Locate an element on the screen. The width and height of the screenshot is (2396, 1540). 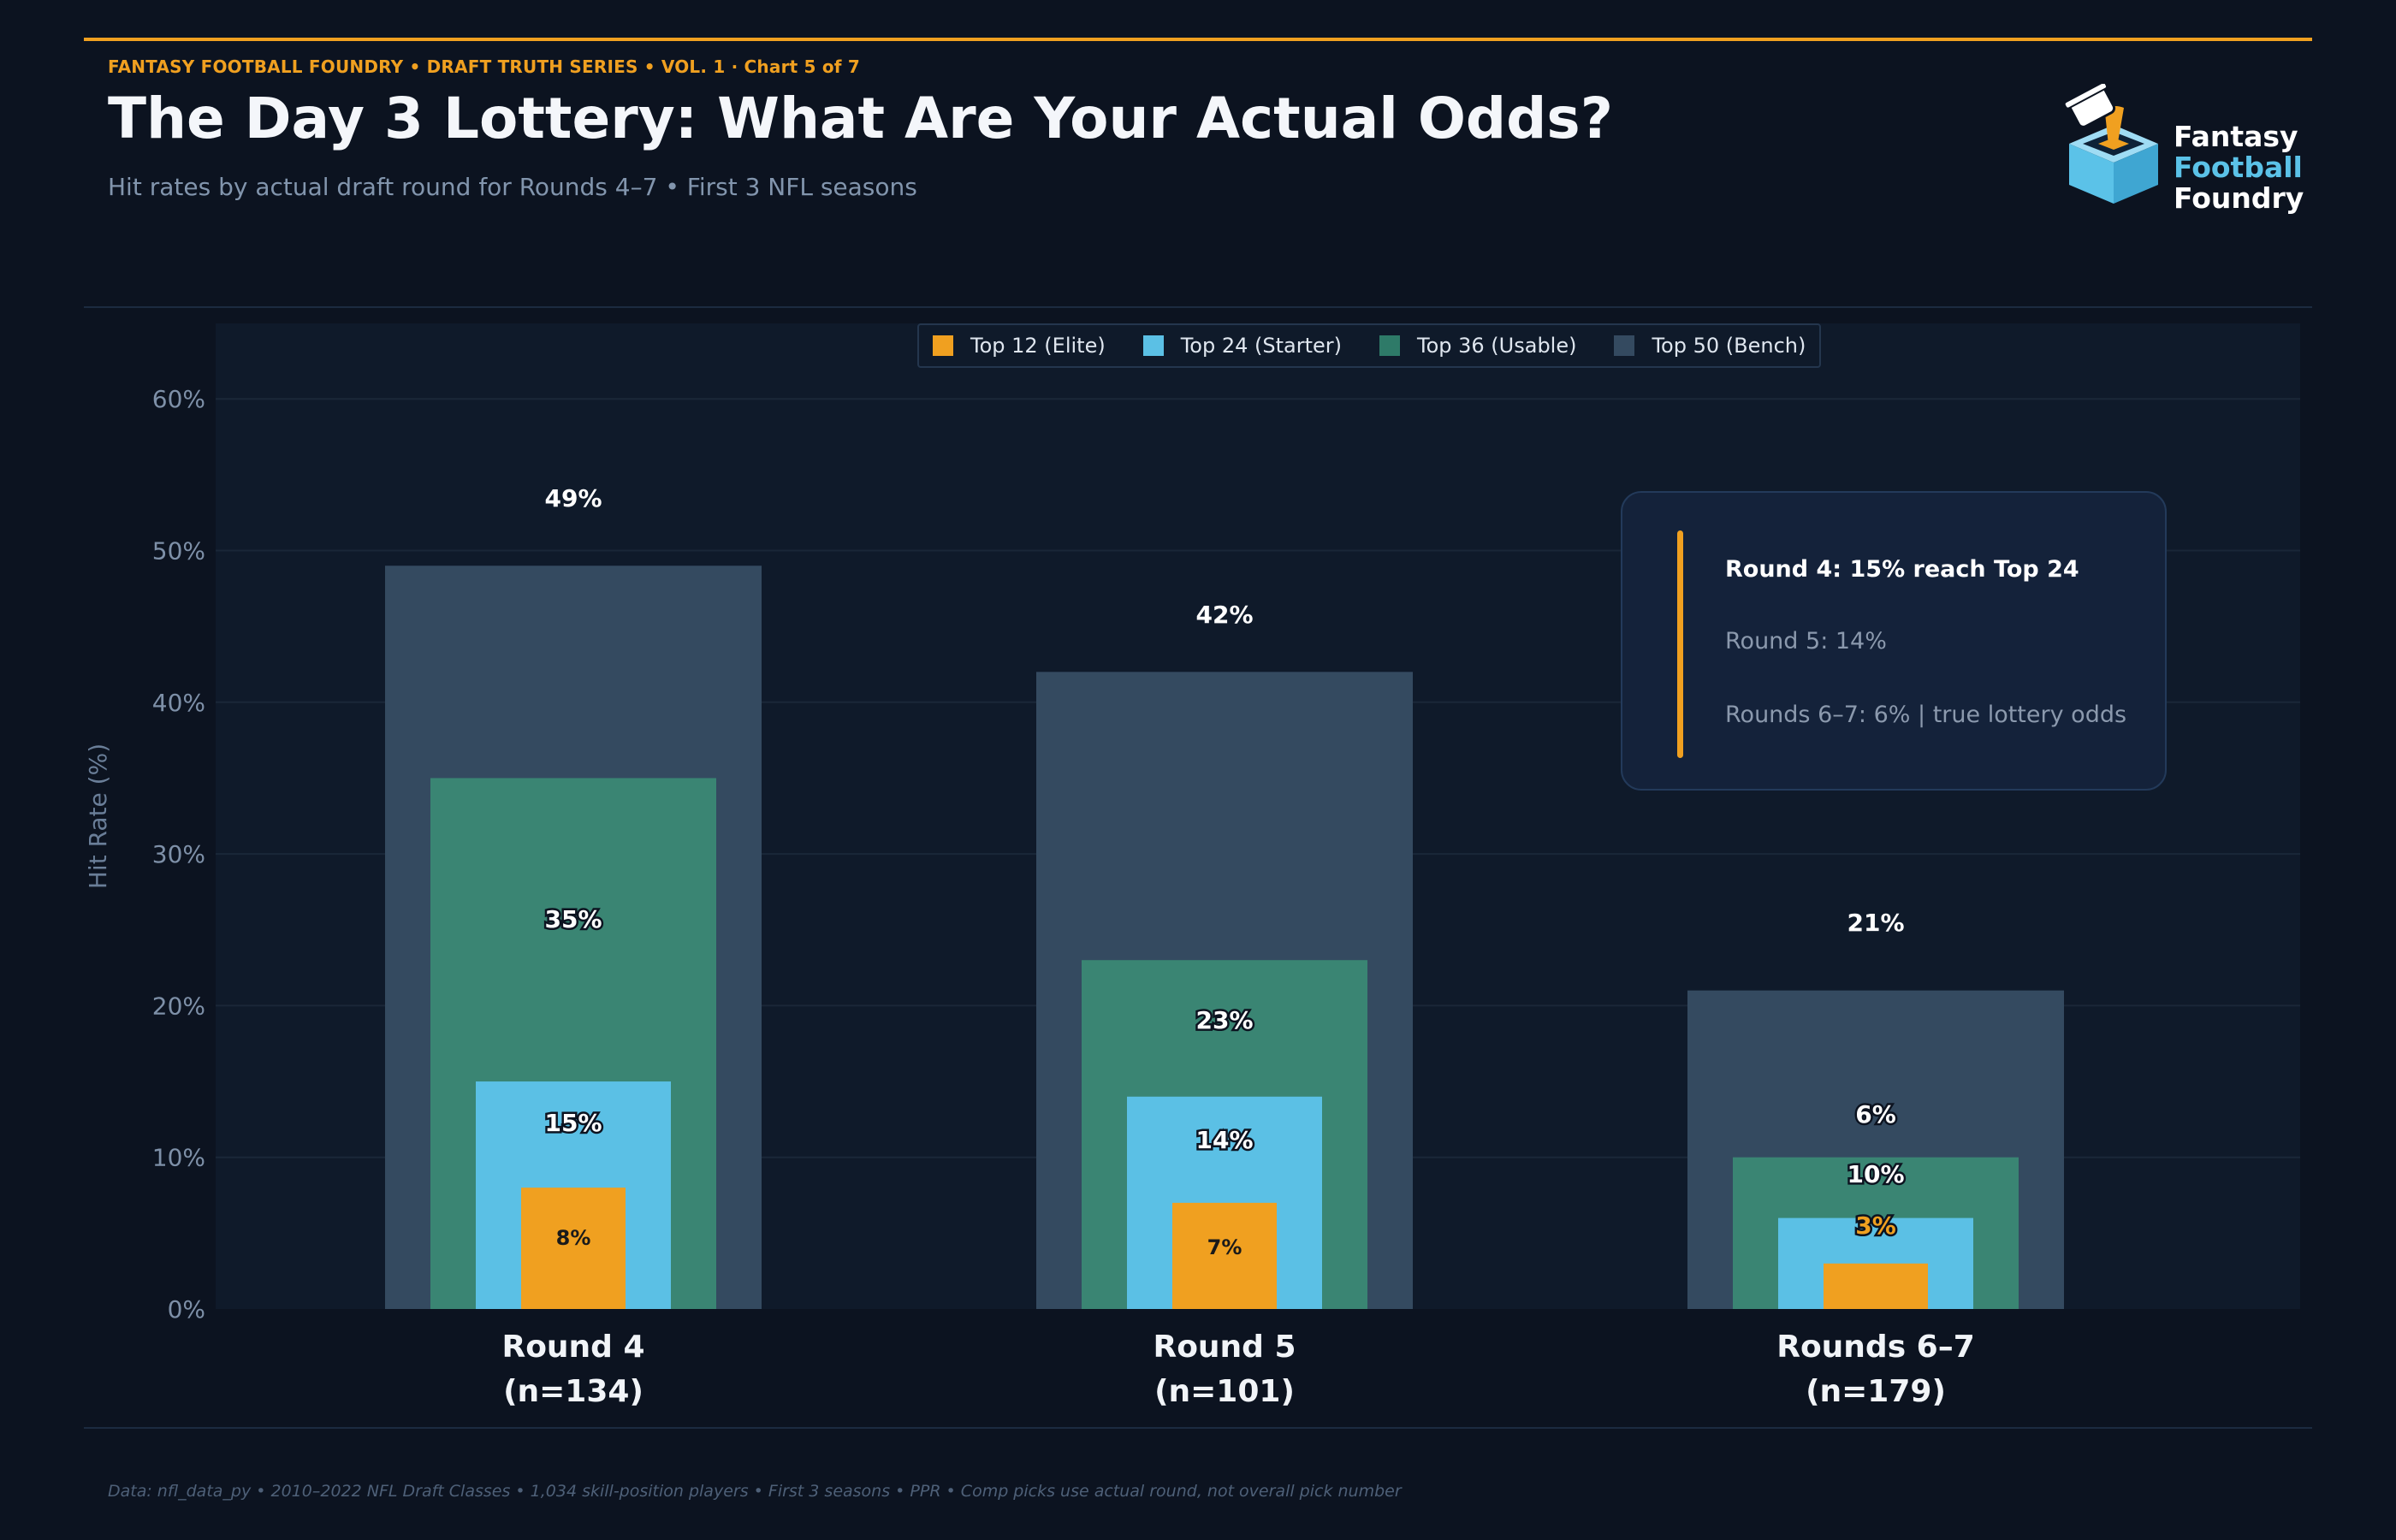
legend-swatch-elite is located at coordinates (943, 345).